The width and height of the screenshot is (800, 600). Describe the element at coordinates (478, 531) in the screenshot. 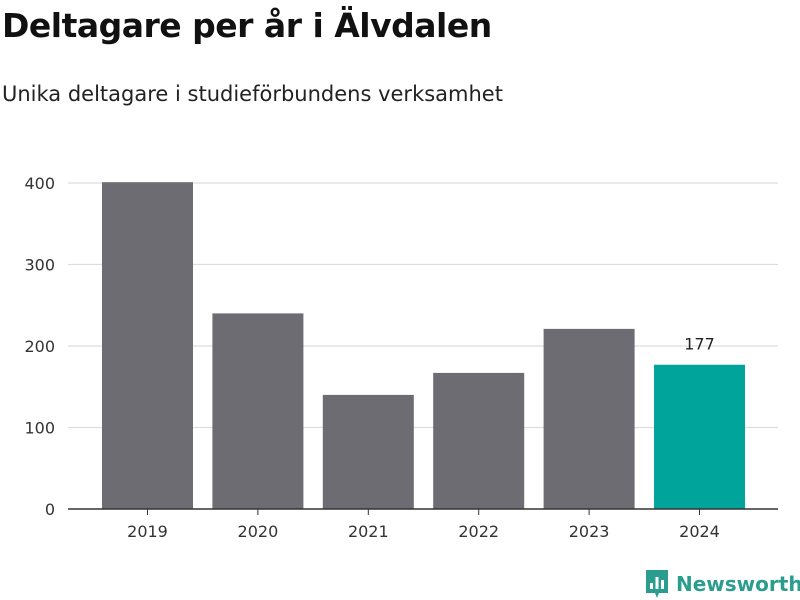

I see `x-tick-label: 2022` at that location.